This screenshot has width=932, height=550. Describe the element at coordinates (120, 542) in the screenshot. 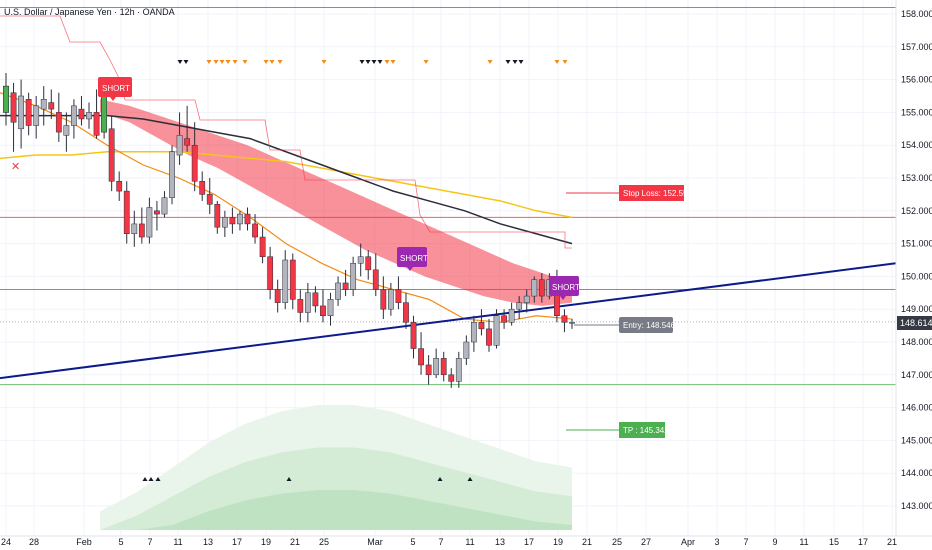

I see `time-tick-label: 5` at that location.